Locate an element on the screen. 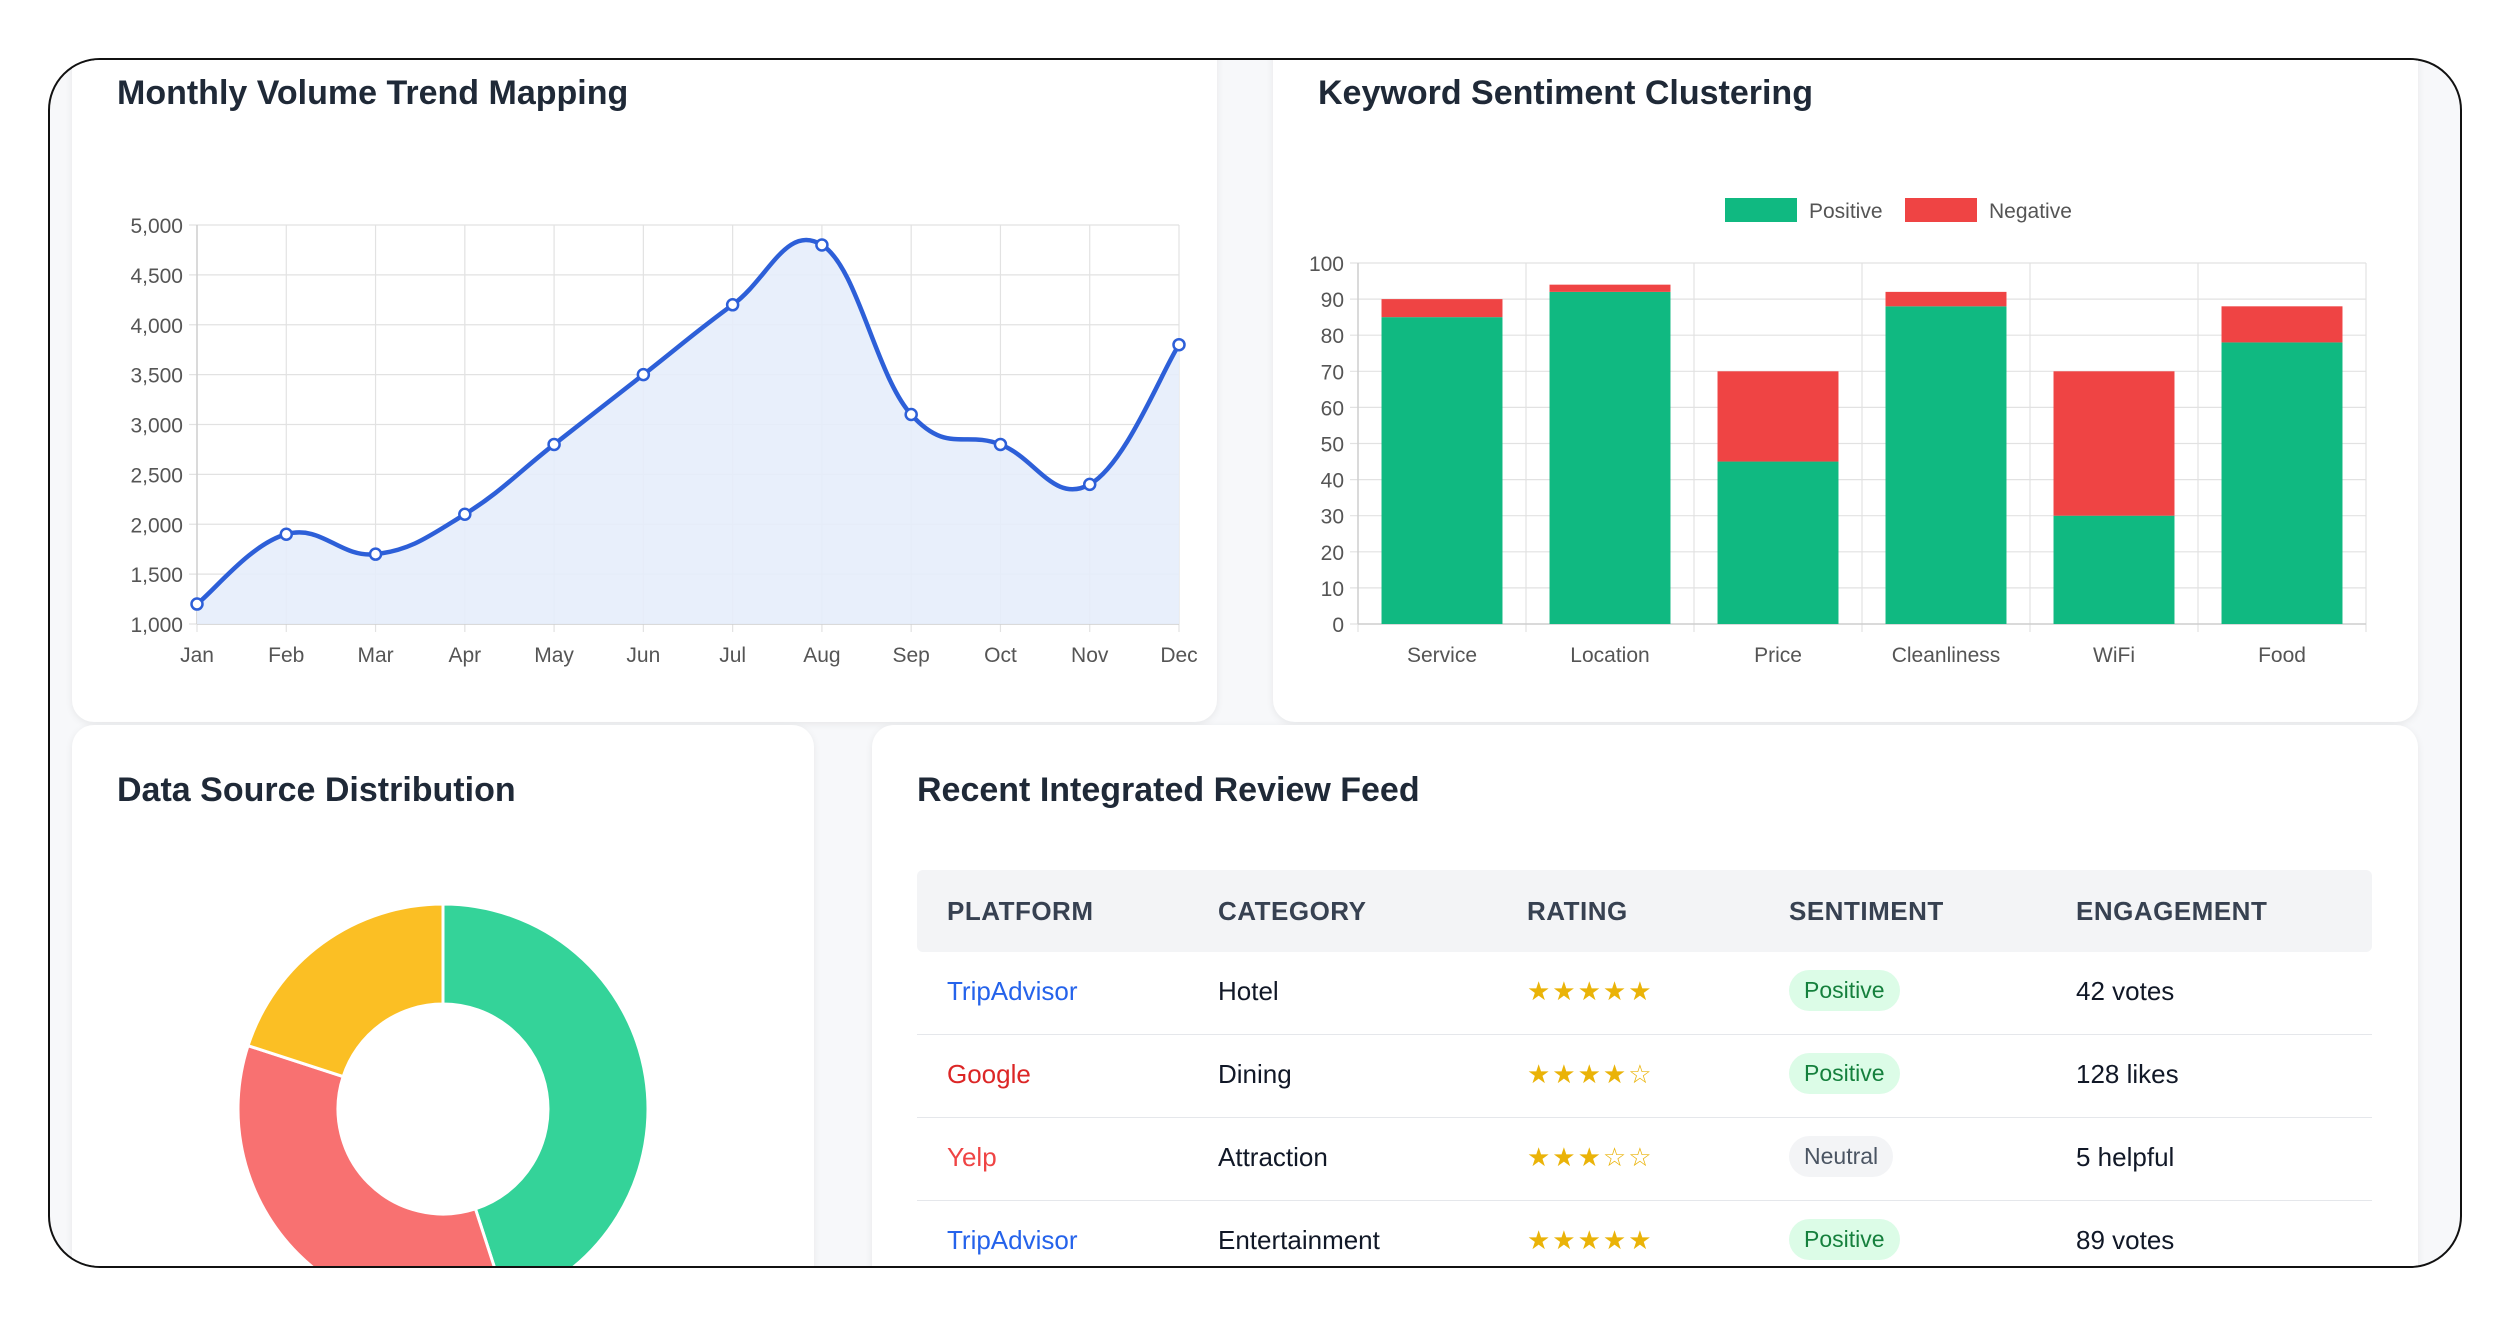  legend-swatch-positive is located at coordinates (1761, 210).